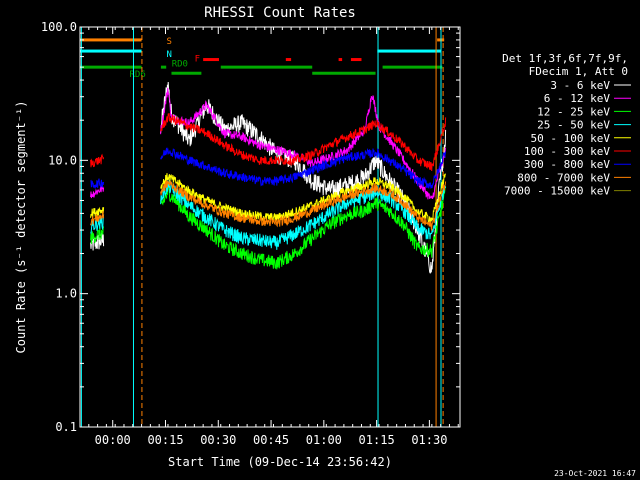  I want to click on y-tick-label-1: 1.0, so click(66, 294).